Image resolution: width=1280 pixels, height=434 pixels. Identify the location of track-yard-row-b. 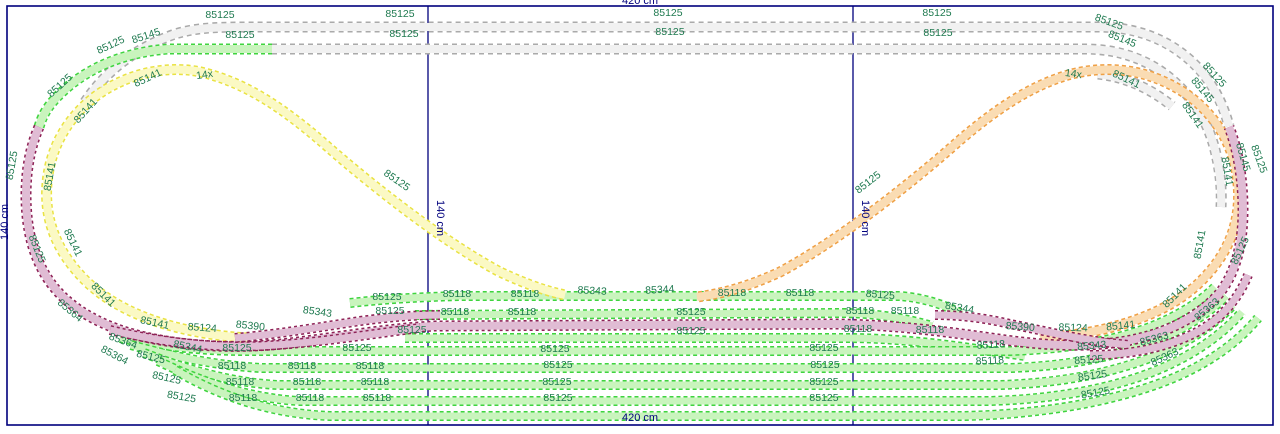
(673, 319).